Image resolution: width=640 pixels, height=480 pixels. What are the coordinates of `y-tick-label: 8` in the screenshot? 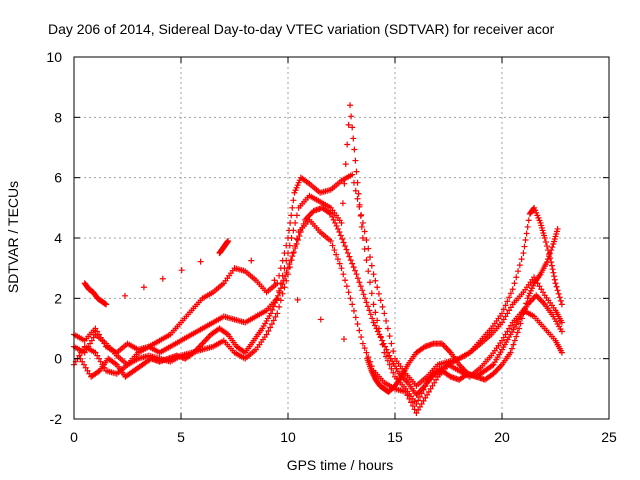 It's located at (58, 117).